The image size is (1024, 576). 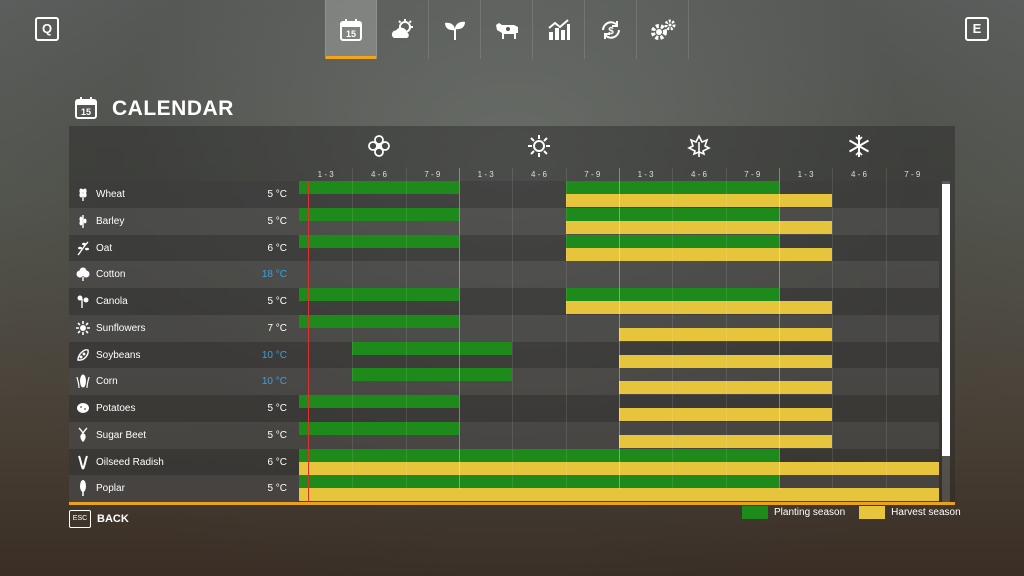 I want to click on next-page-key-button: E, so click(x=977, y=29).